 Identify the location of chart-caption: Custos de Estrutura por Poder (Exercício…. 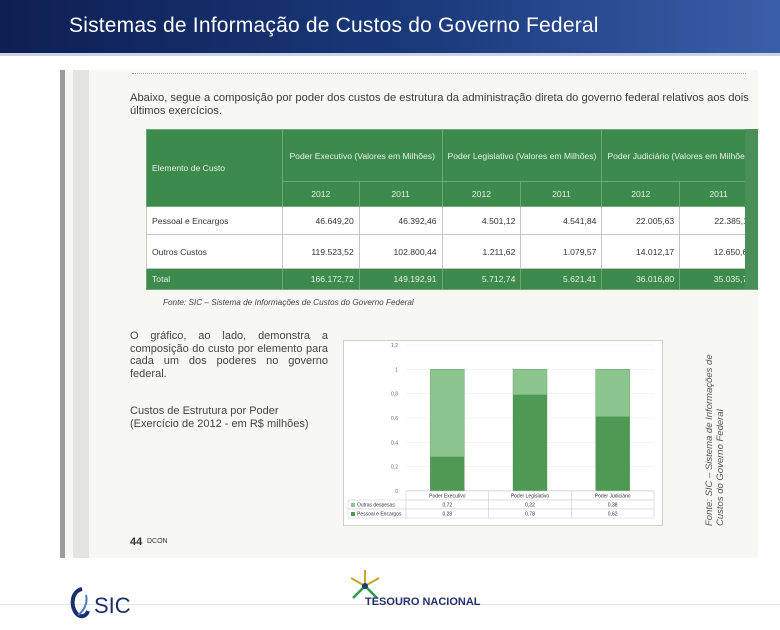
(219, 417).